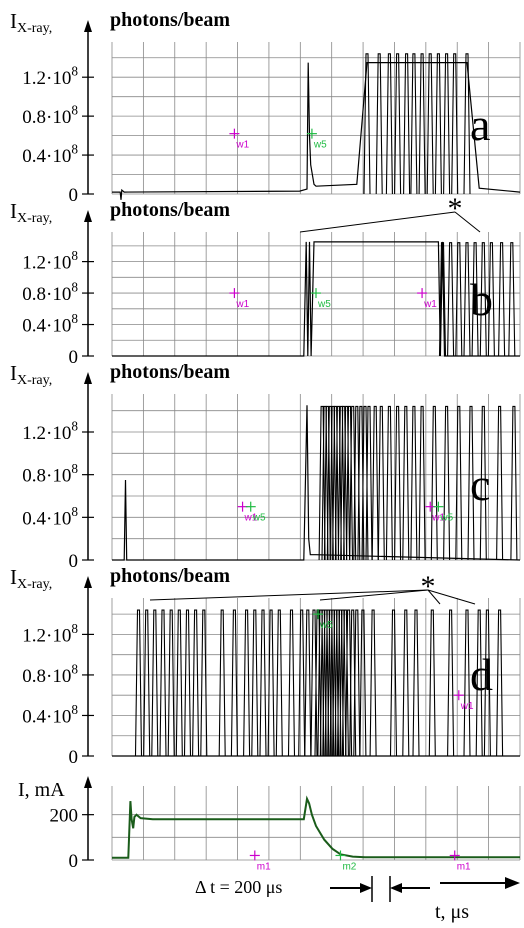  I want to click on marker-label: m2, so click(349, 866).